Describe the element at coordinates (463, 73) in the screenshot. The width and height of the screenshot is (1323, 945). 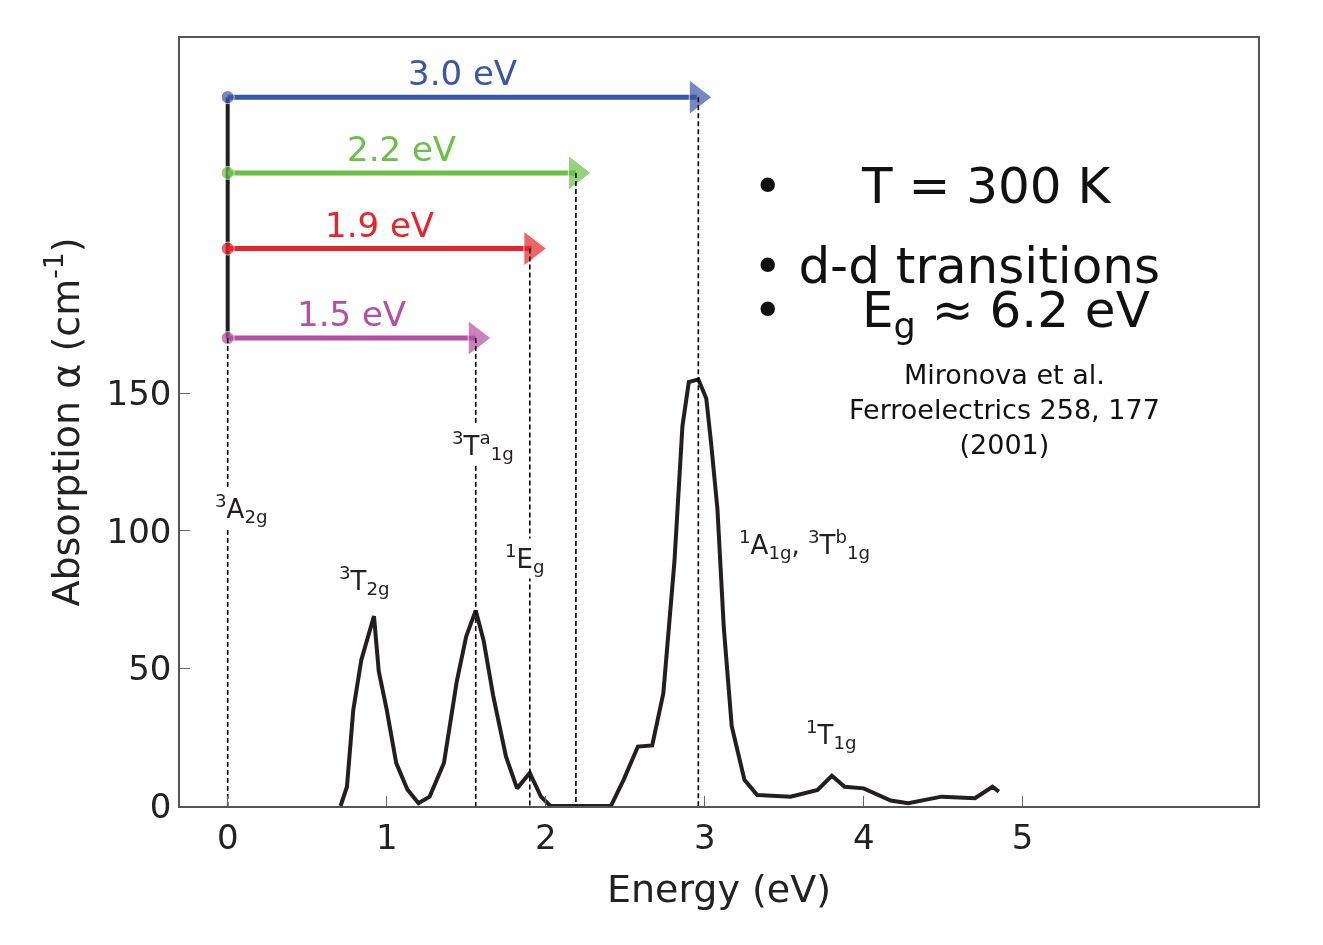
I see `series-label: 3.0 eV` at that location.